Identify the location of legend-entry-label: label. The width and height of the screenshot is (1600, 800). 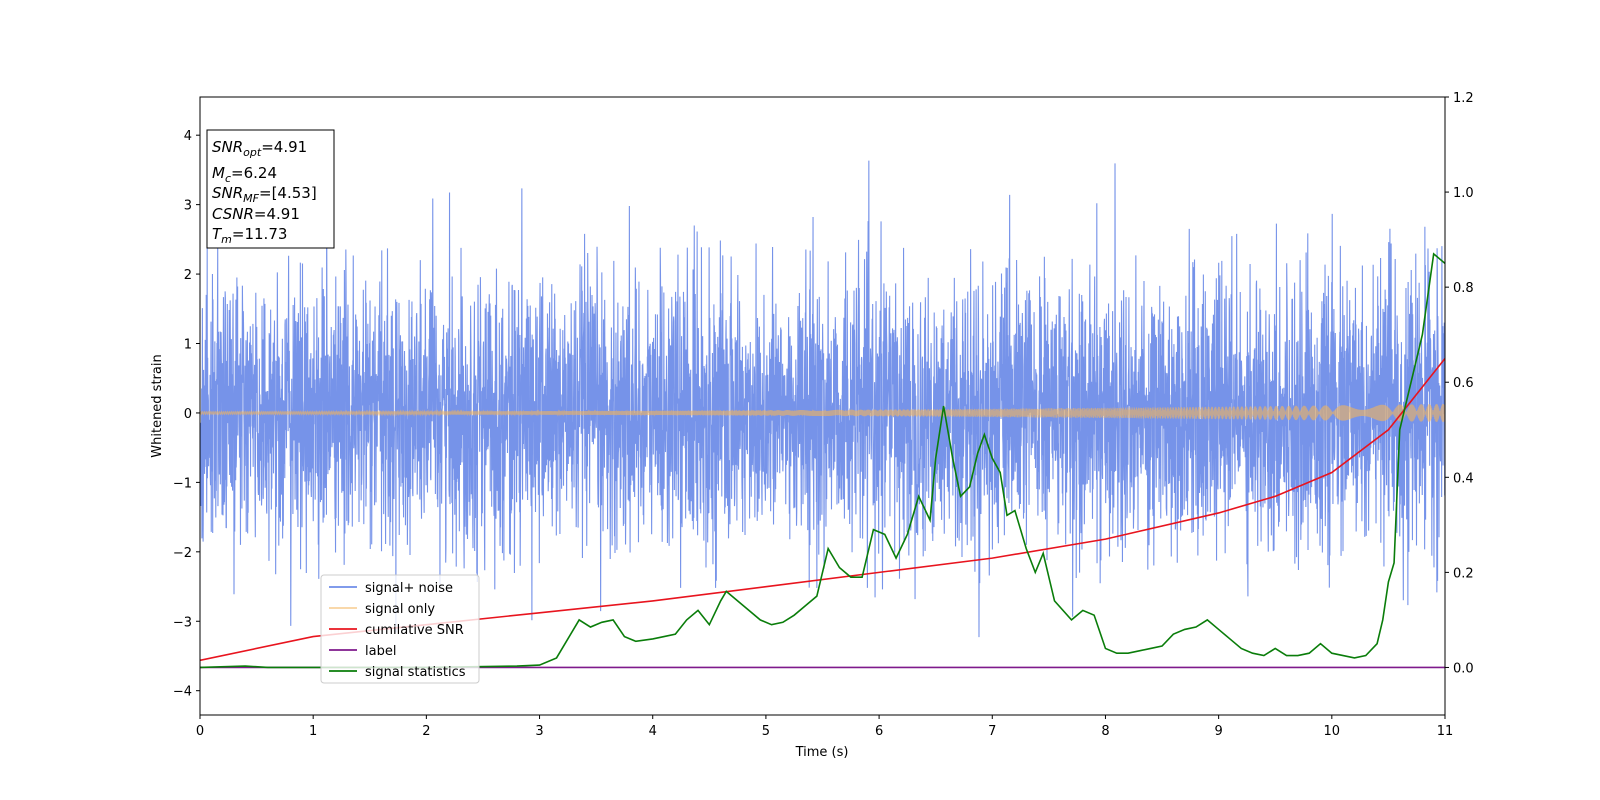
(380, 651).